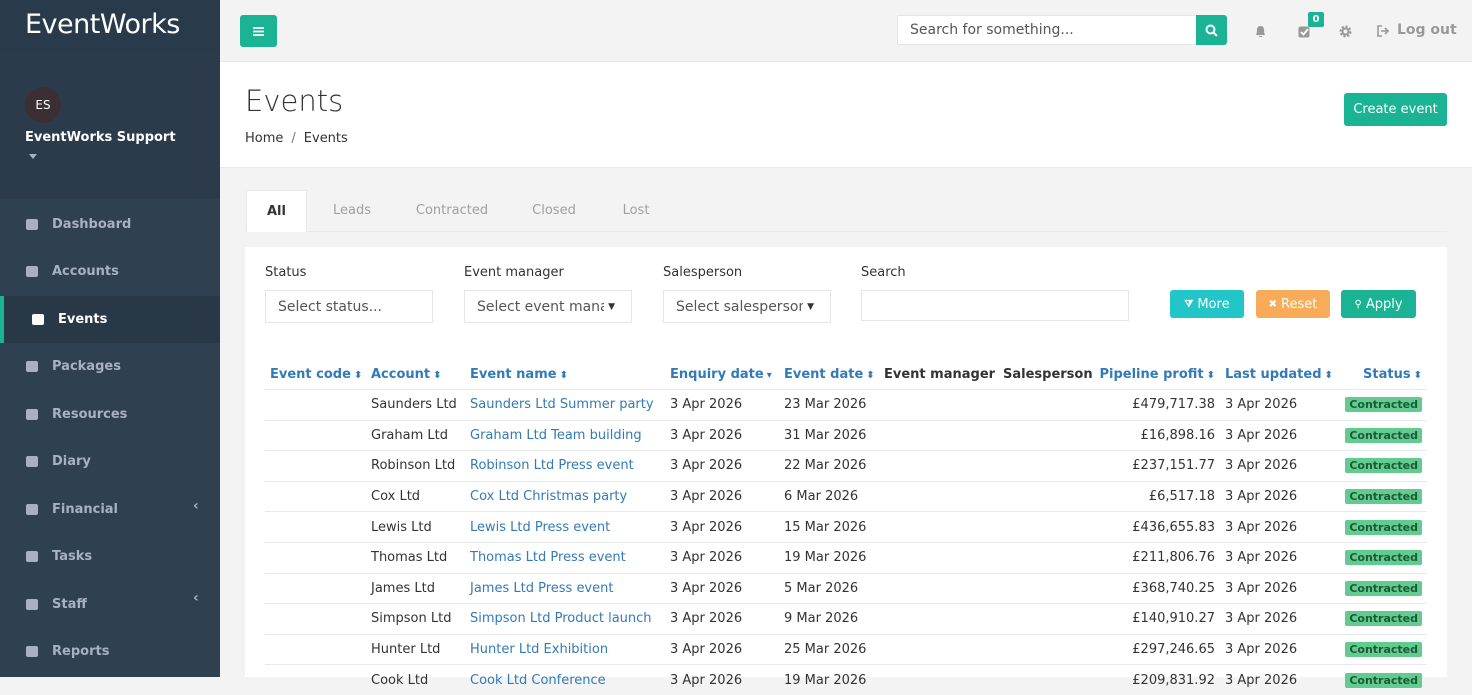  Describe the element at coordinates (995, 305) in the screenshot. I see `filter-input` at that location.